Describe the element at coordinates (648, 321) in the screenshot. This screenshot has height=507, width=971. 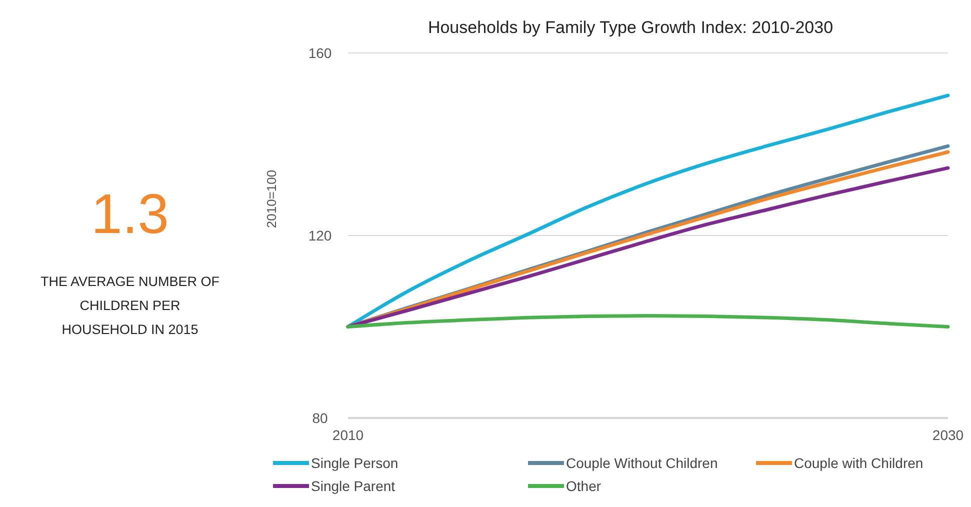
I see `line-series` at that location.